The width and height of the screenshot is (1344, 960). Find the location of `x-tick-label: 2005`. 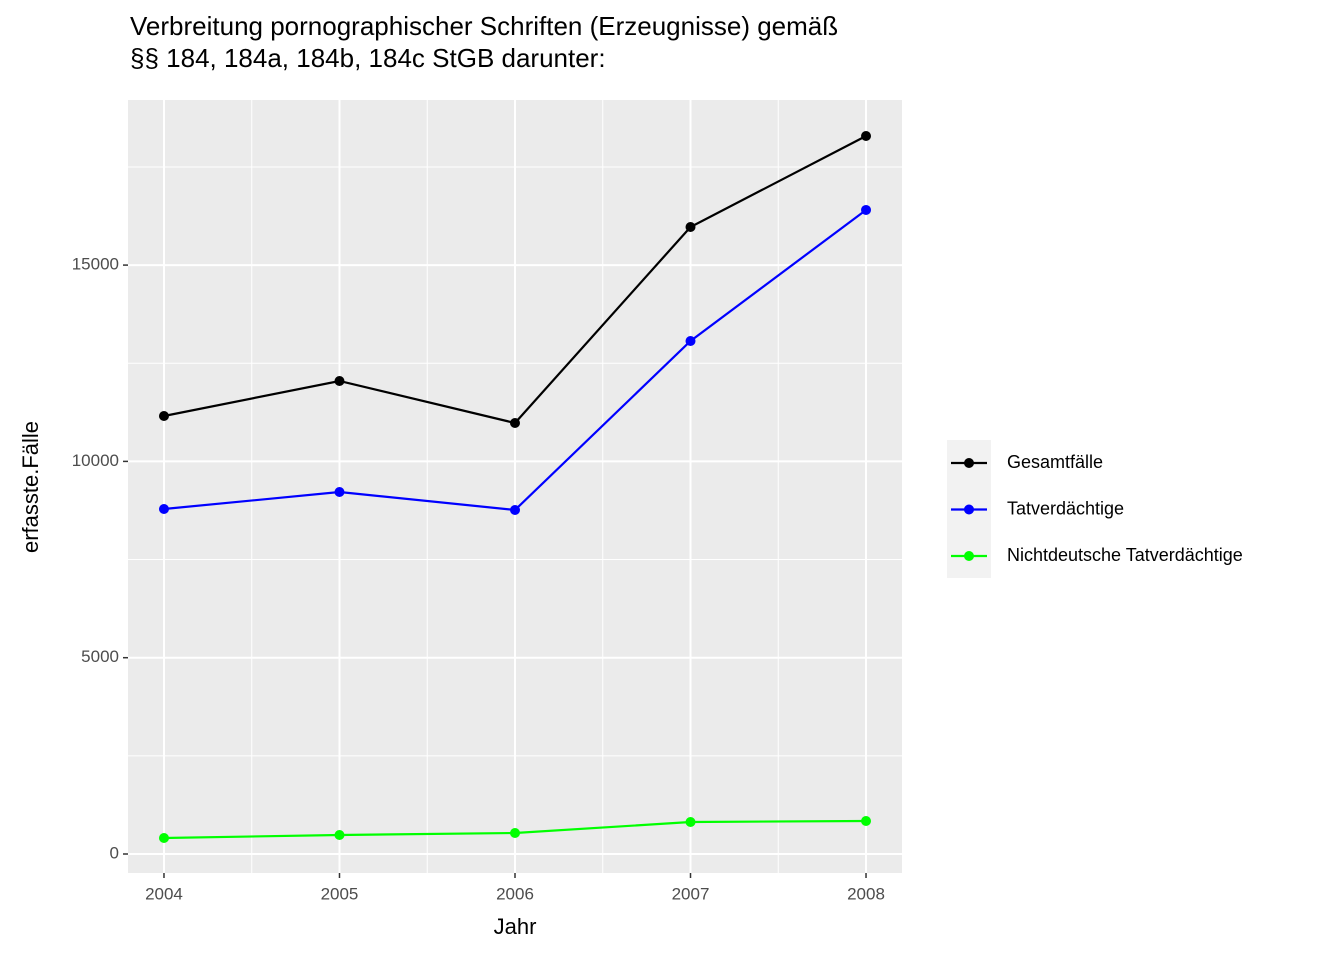

x-tick-label: 2005 is located at coordinates (340, 893).